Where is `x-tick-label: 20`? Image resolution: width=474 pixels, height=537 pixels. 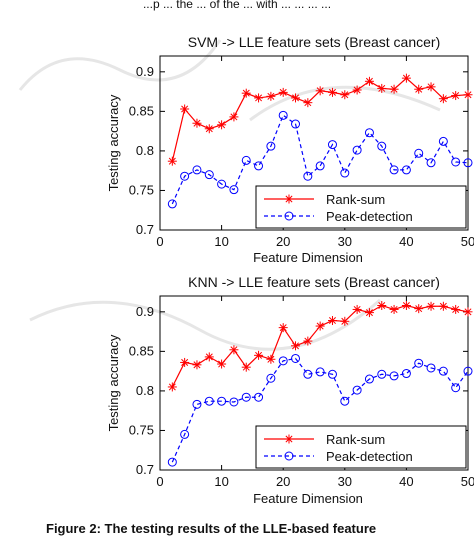
x-tick-label: 20 is located at coordinates (283, 241).